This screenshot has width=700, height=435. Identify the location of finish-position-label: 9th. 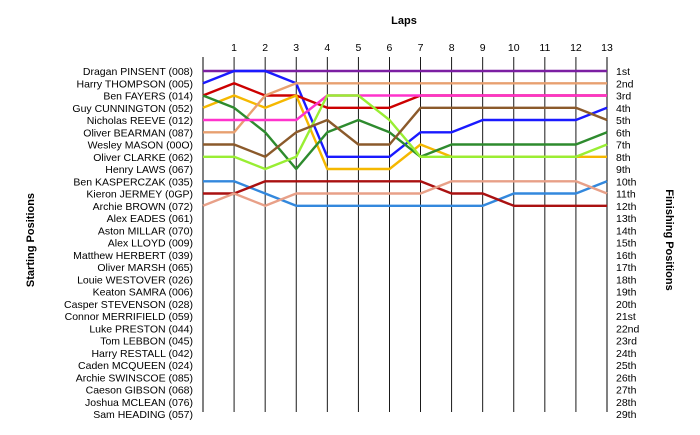
(623, 170).